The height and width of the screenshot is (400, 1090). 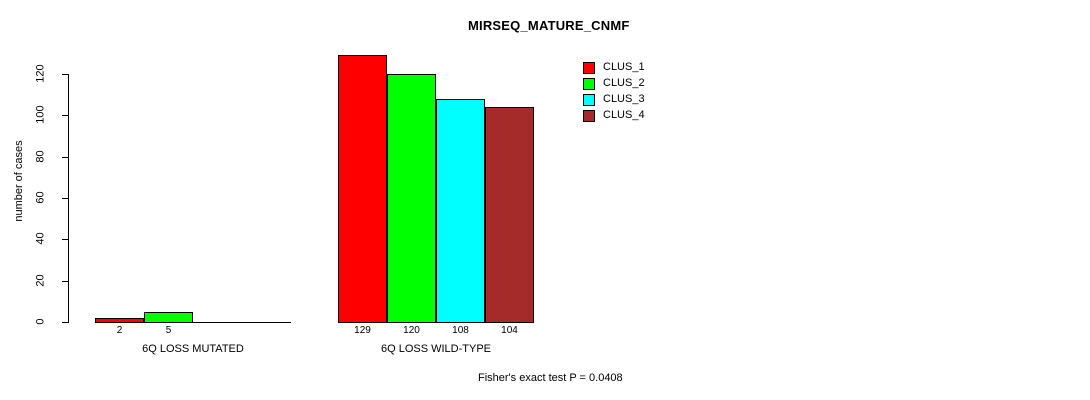 What do you see at coordinates (624, 83) in the screenshot?
I see `legend-item-label: CLUS_2` at bounding box center [624, 83].